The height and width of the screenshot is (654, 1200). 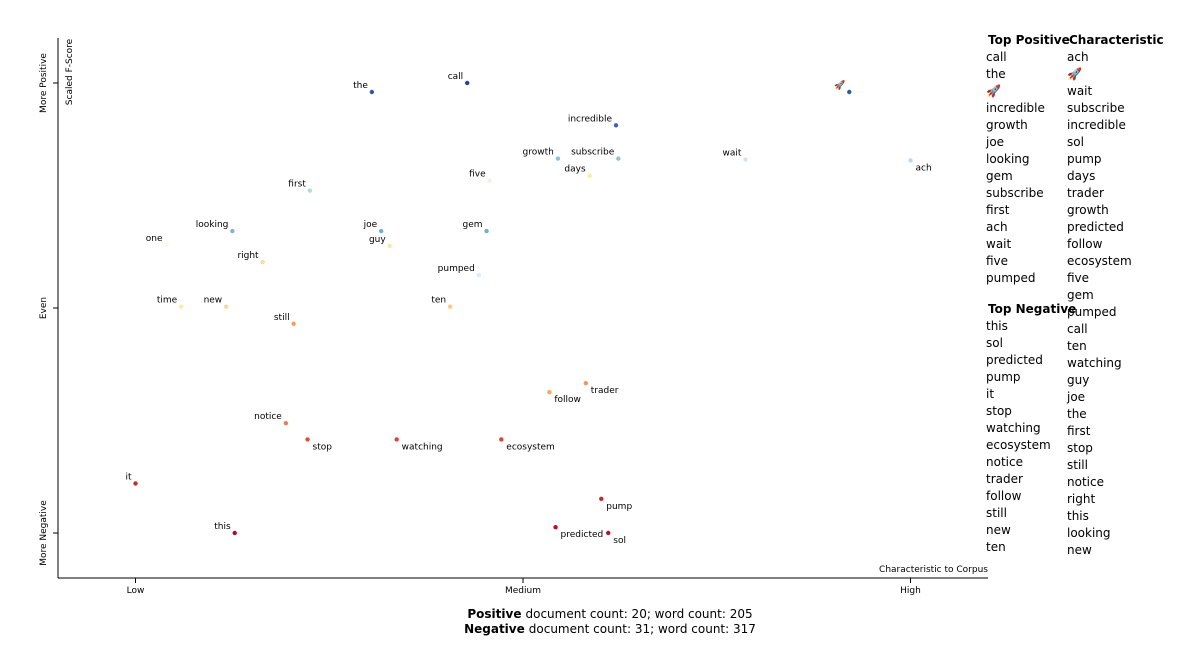 What do you see at coordinates (638, 614) in the screenshot?
I see `footer-text: document count: 20; word count: 205` at bounding box center [638, 614].